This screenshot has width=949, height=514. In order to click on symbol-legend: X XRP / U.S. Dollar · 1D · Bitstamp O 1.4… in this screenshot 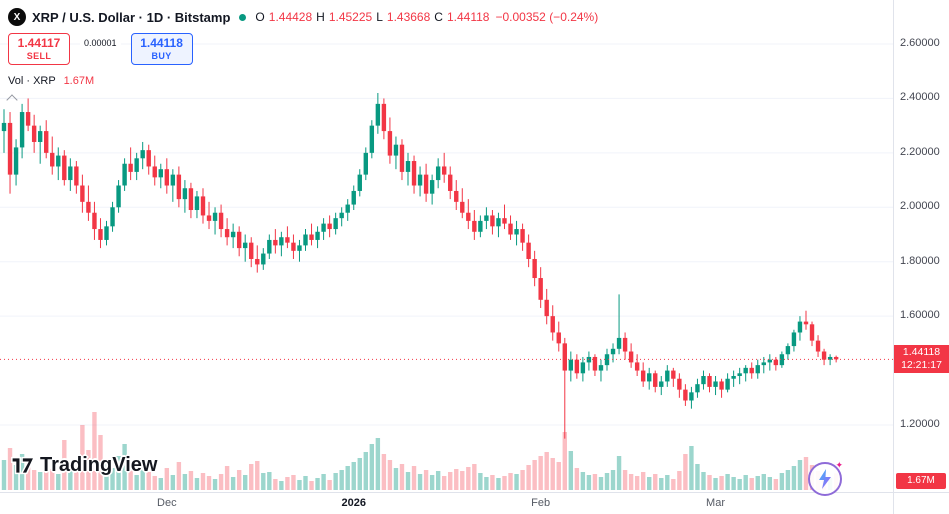, I will do `click(303, 17)`.